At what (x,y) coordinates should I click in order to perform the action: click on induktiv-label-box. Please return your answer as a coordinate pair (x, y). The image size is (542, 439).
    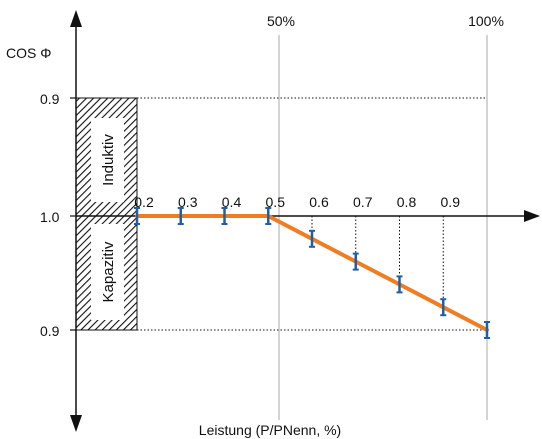
    Looking at the image, I should click on (107, 160).